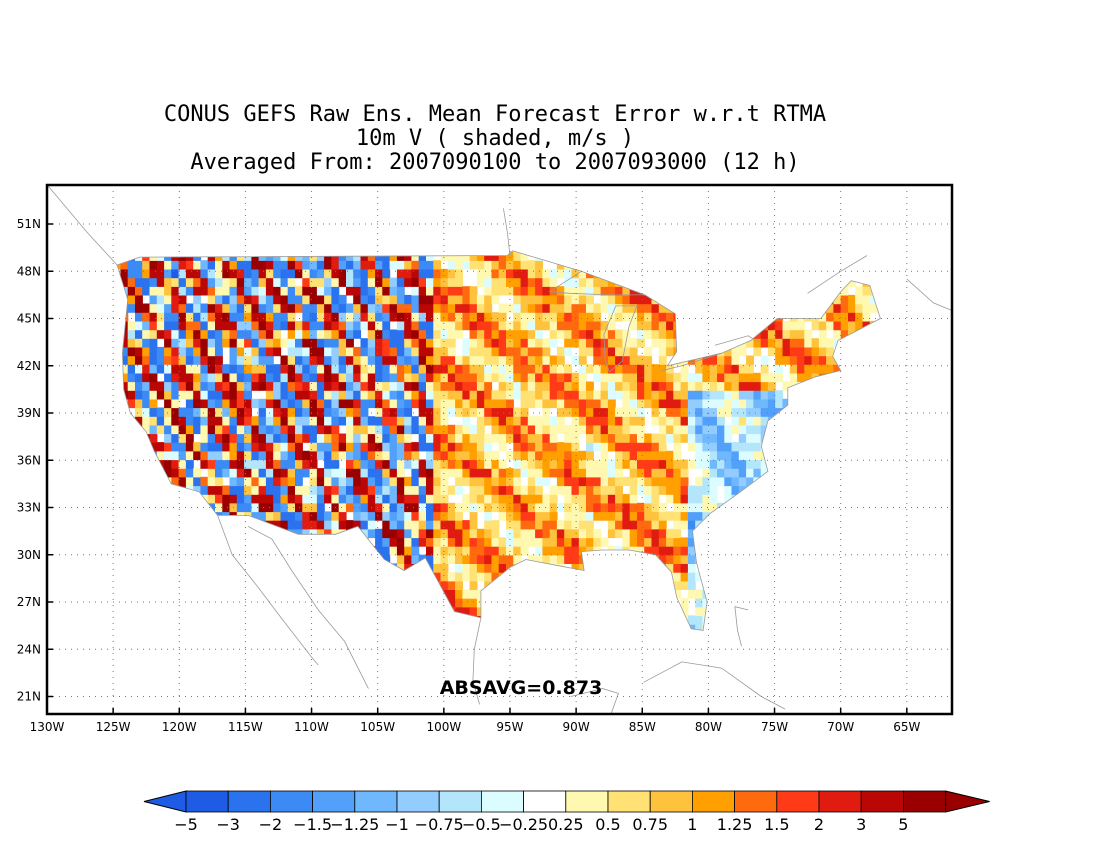 This screenshot has height=850, width=1100. What do you see at coordinates (29, 224) in the screenshot?
I see `lat-tick-label: 51N` at bounding box center [29, 224].